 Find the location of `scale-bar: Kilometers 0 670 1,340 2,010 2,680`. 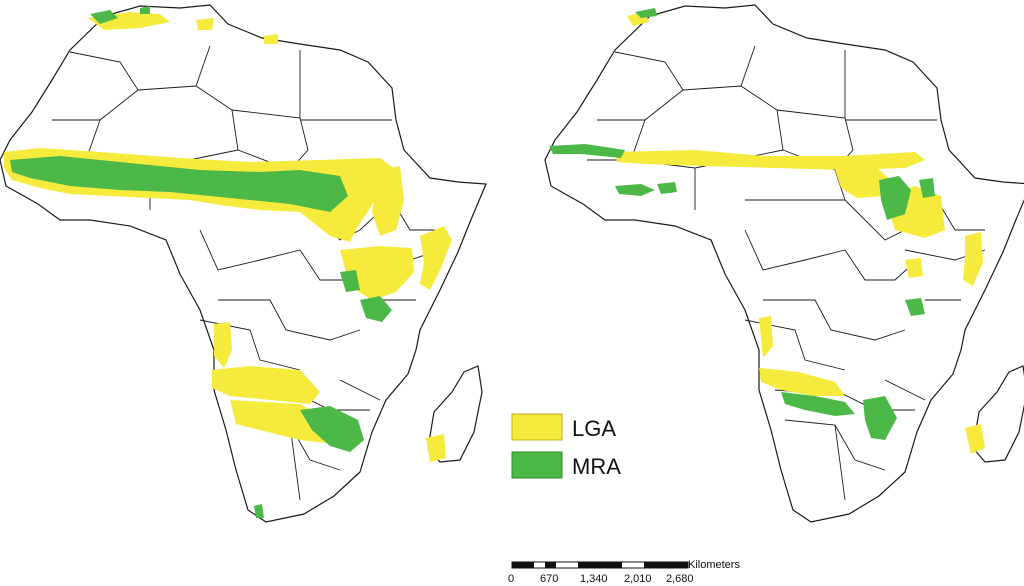

scale-bar: Kilometers 0 670 1,340 2,010 2,680 is located at coordinates (624, 572).